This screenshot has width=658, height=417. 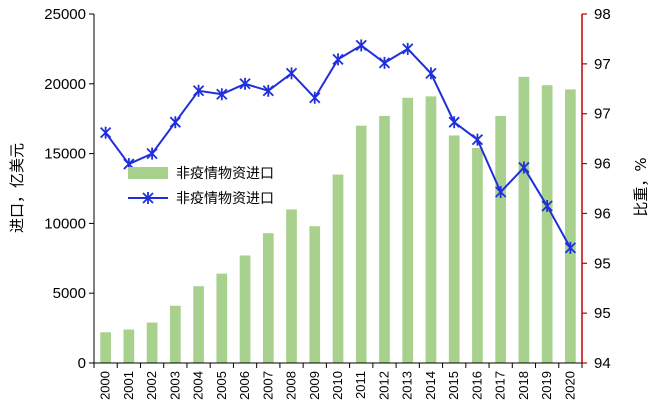 What do you see at coordinates (245, 309) in the screenshot?
I see `bar-2006` at bounding box center [245, 309].